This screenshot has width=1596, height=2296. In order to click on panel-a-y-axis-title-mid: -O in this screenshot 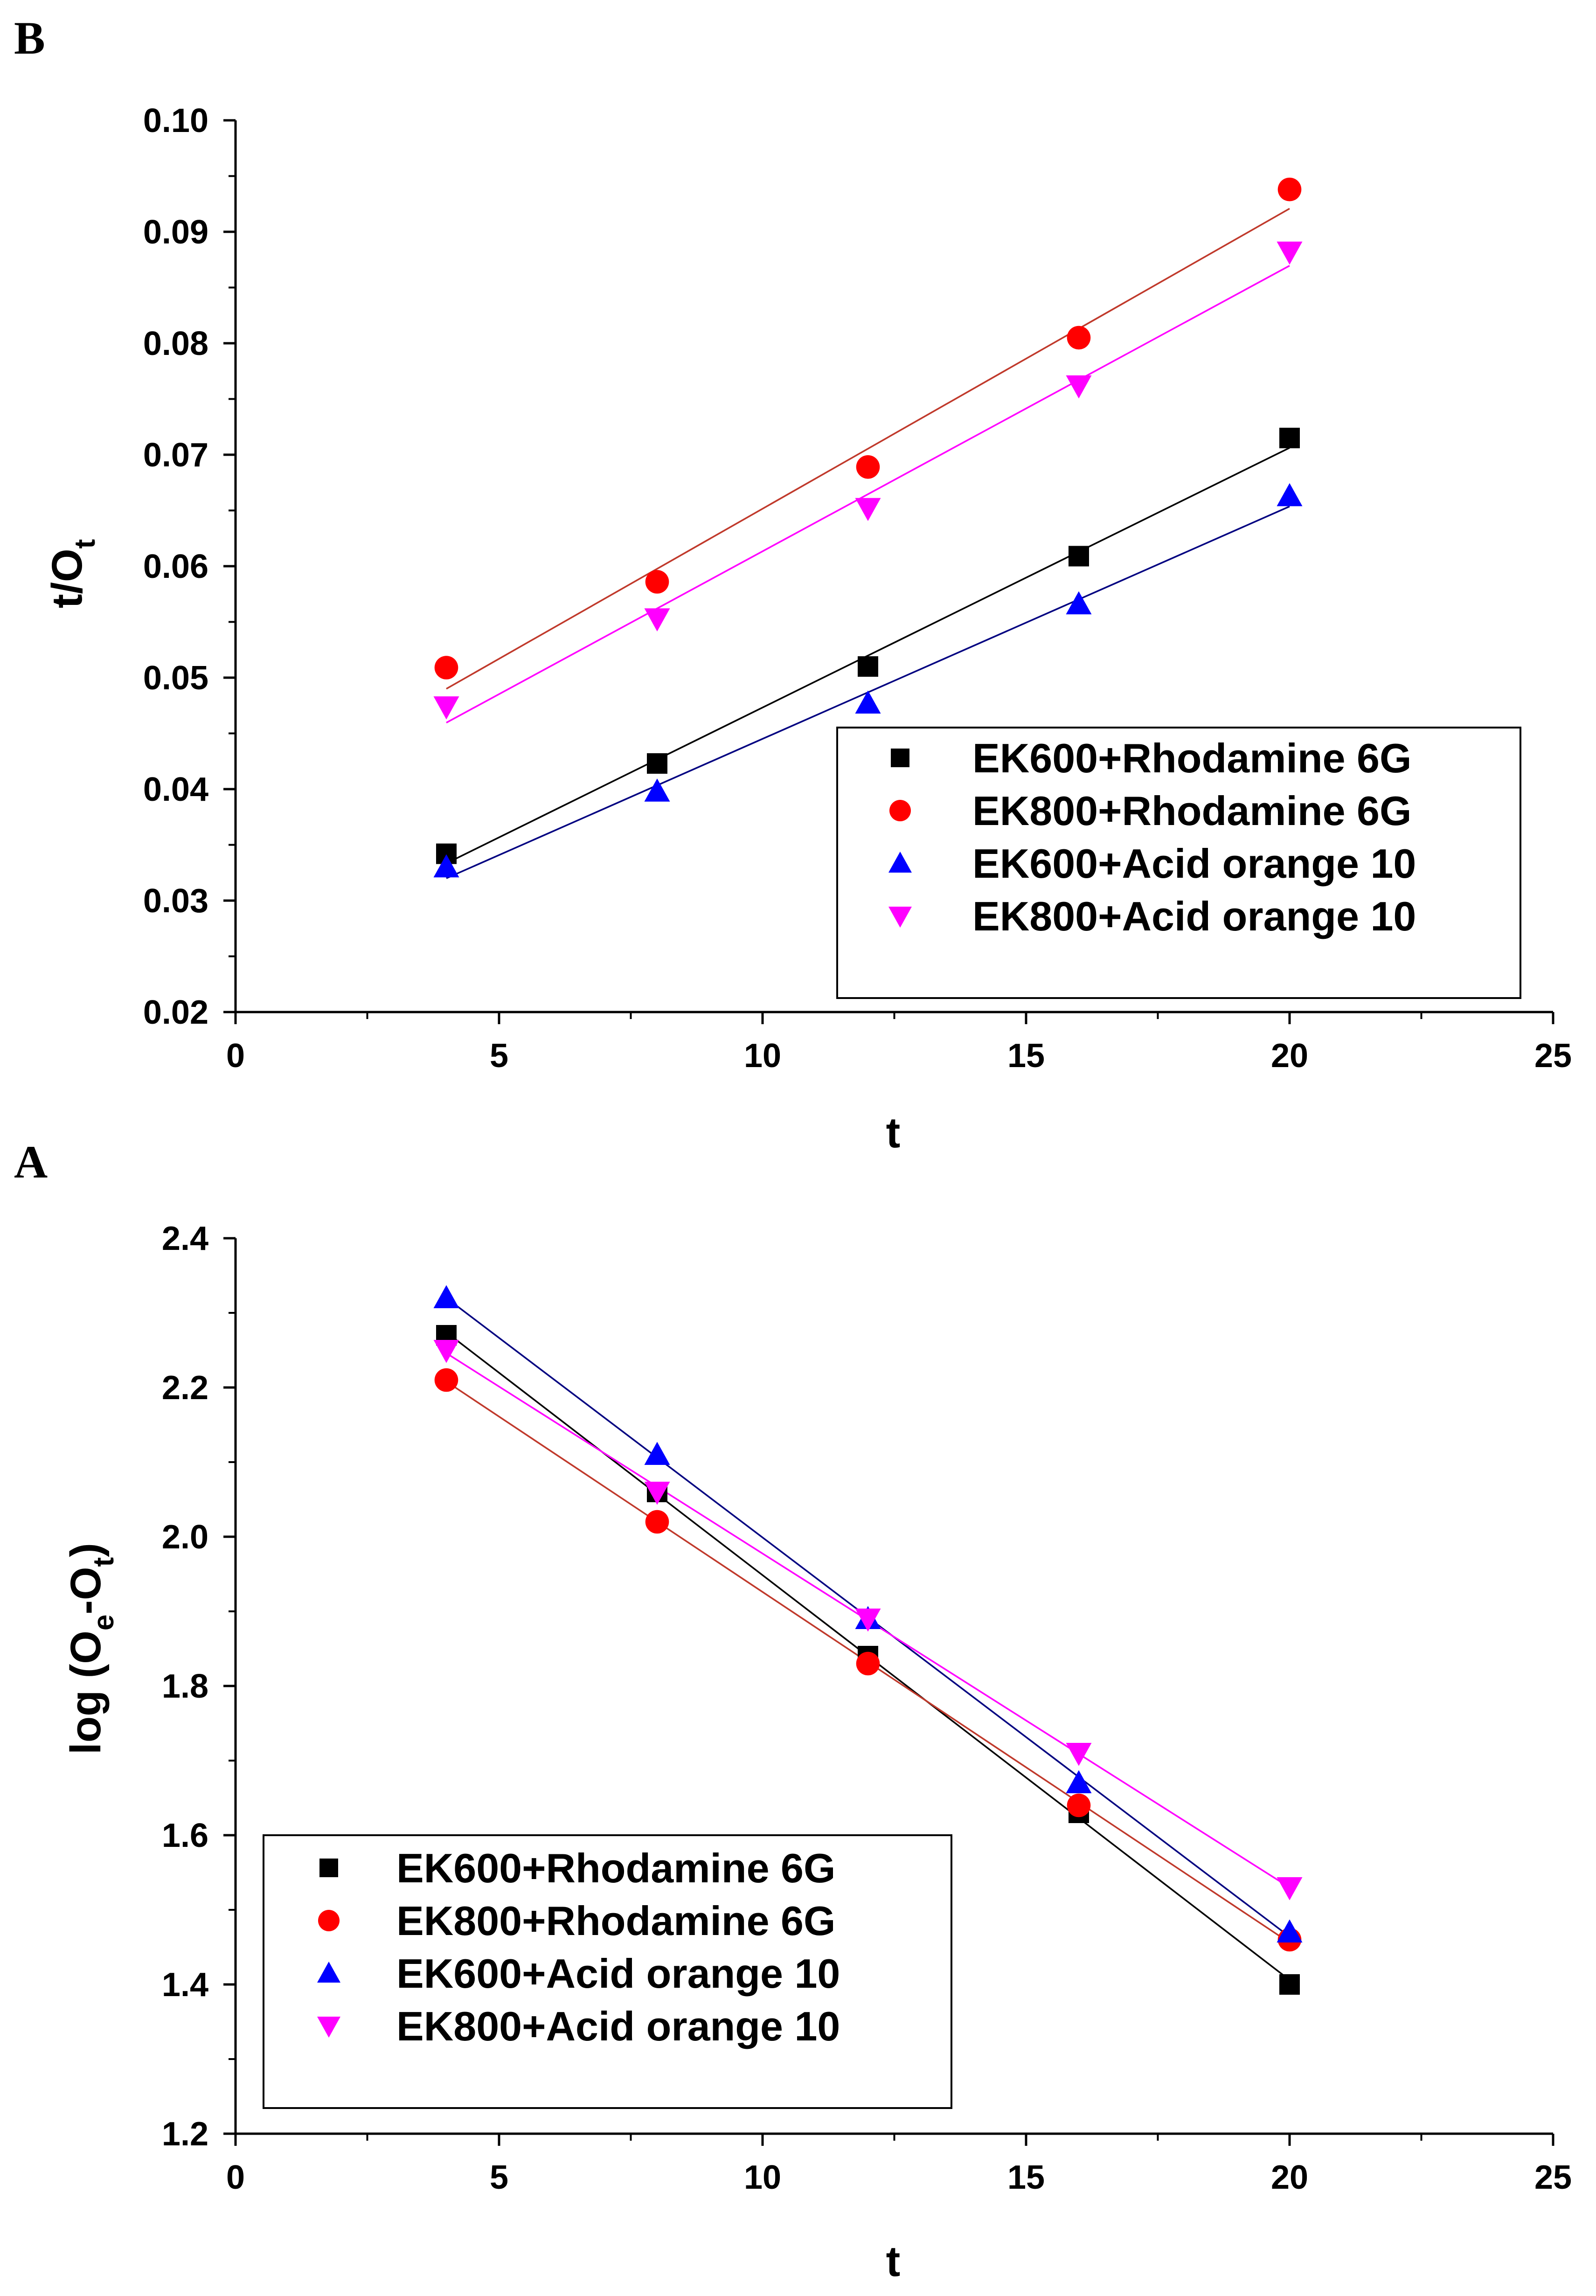, I will do `click(86, 1590)`.